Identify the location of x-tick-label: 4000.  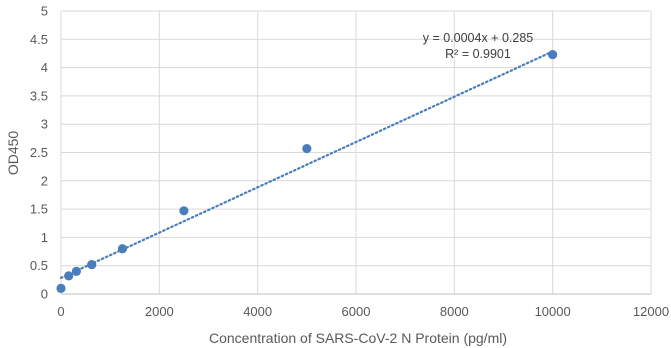
(257, 311).